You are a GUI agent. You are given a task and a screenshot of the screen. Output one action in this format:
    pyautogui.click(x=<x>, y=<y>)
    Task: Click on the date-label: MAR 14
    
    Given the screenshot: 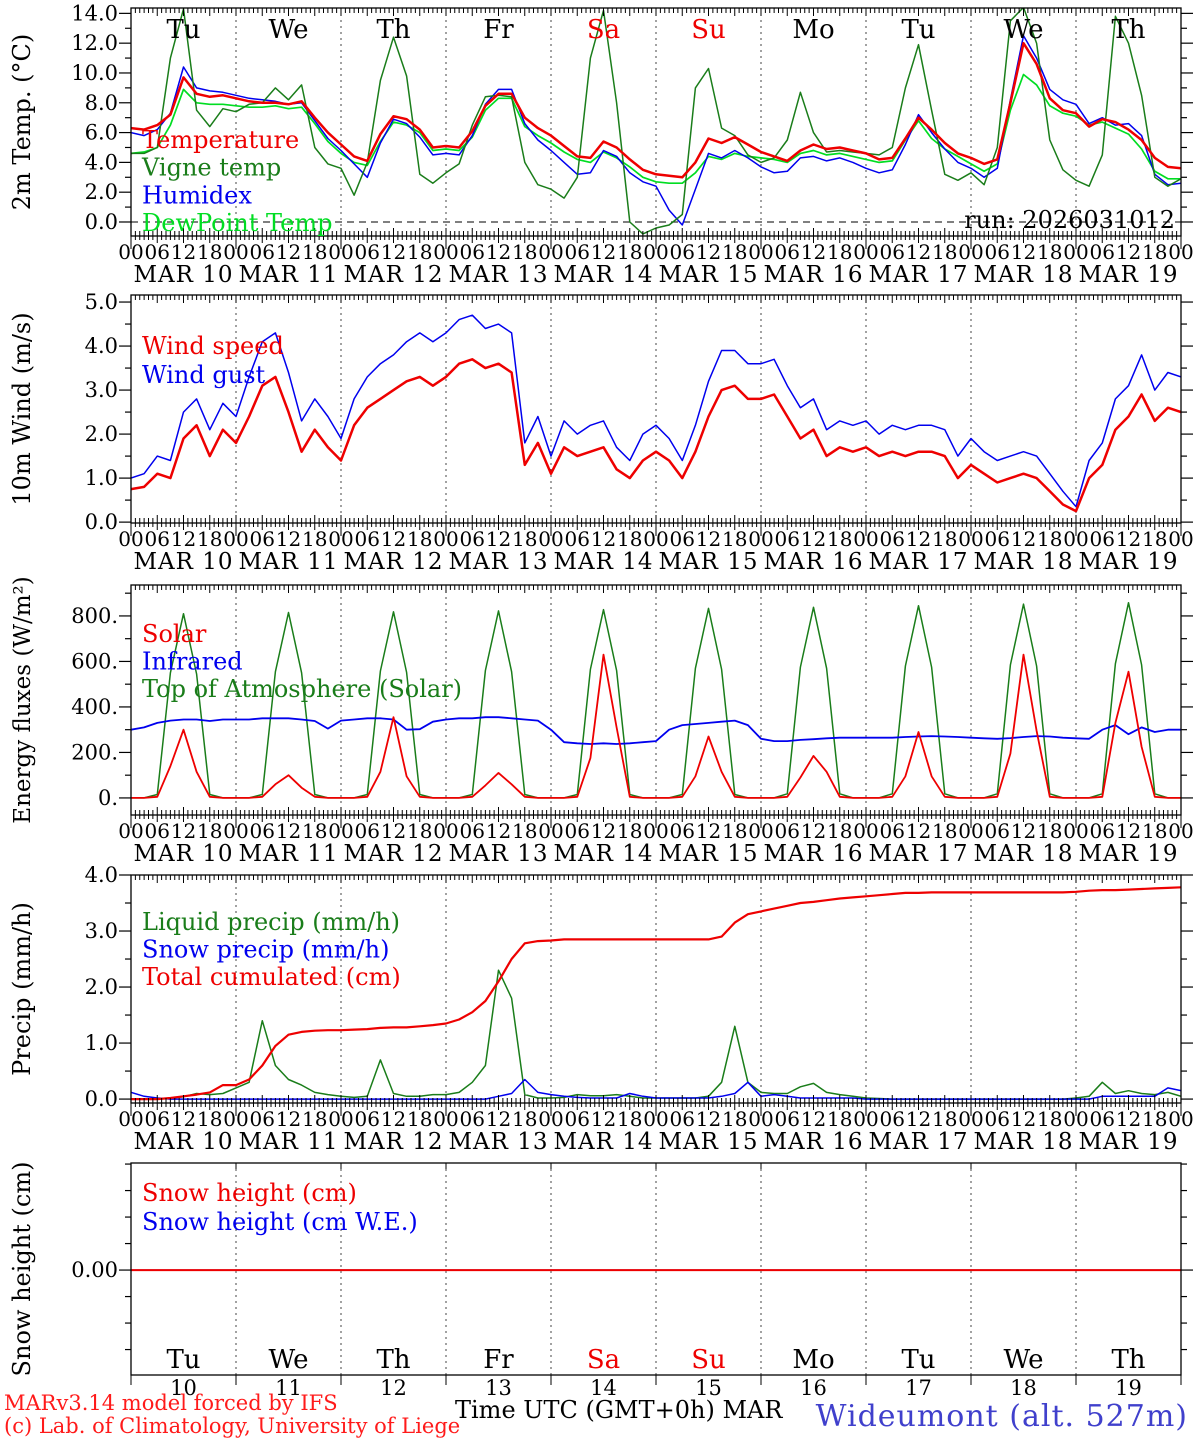 What is the action you would take?
    pyautogui.click(x=603, y=275)
    